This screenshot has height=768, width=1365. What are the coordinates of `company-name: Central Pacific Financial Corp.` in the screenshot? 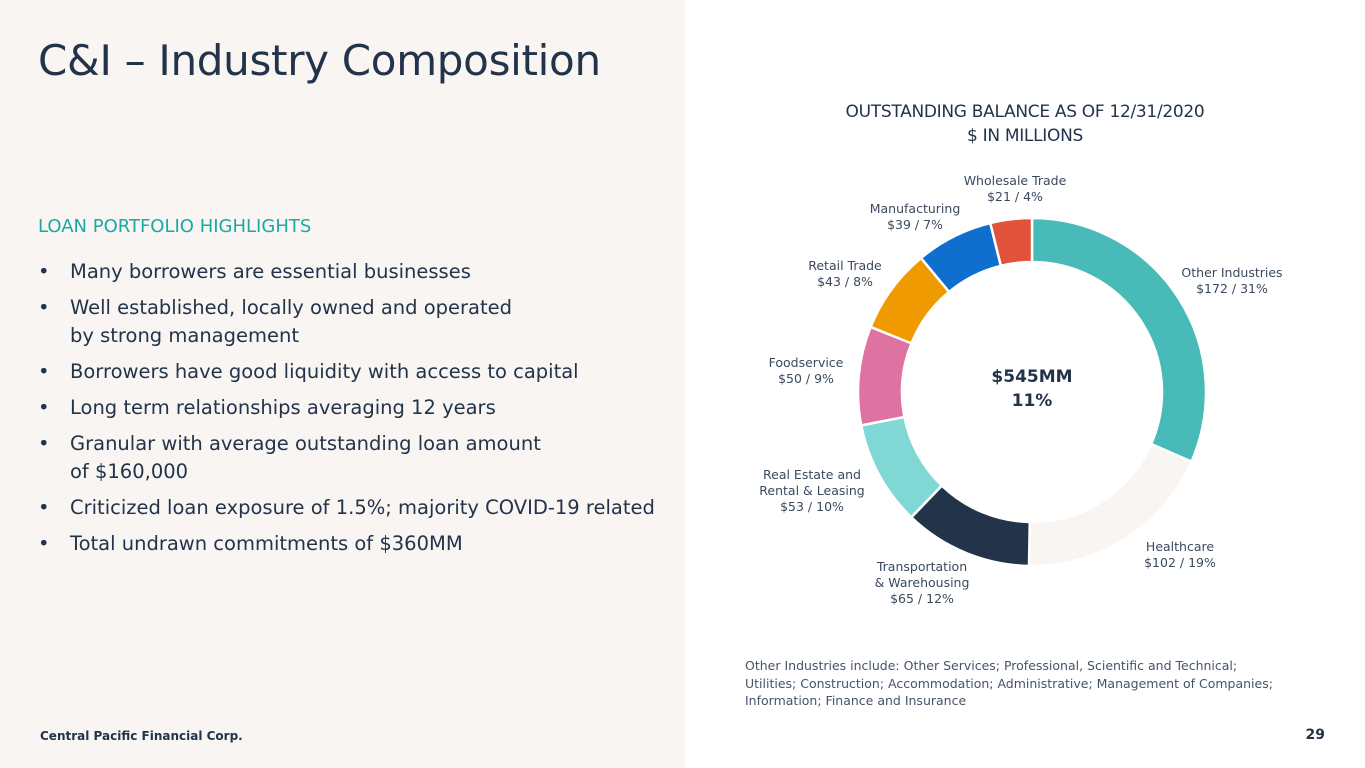 It's located at (141, 736).